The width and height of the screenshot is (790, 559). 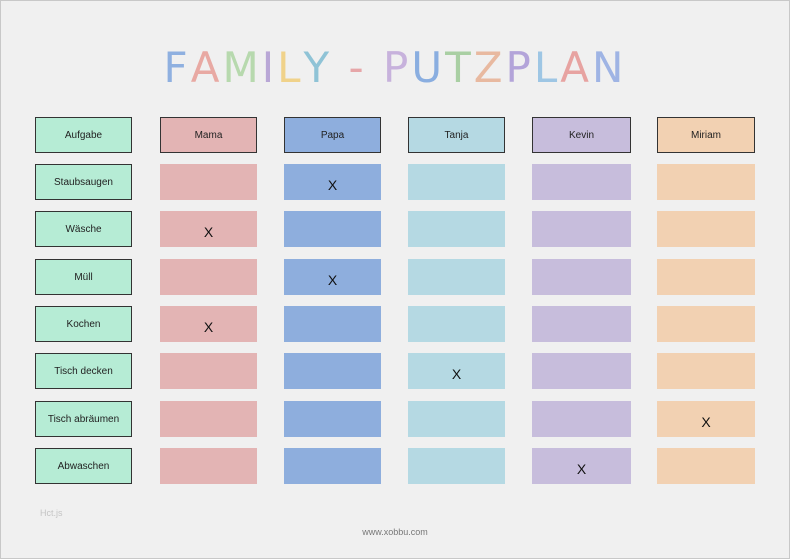 I want to click on title-letter: T, so click(x=459, y=67).